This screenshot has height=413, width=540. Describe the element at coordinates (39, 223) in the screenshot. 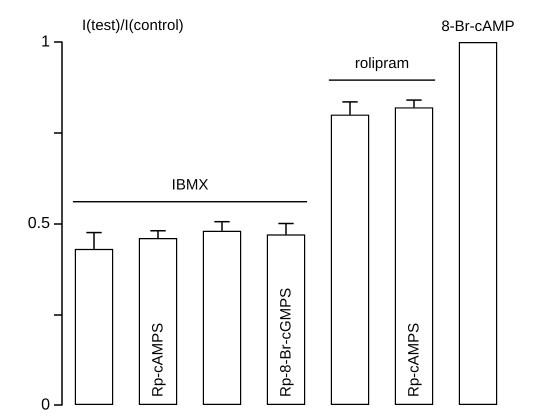

I see `y-tick-label: 0.5` at that location.